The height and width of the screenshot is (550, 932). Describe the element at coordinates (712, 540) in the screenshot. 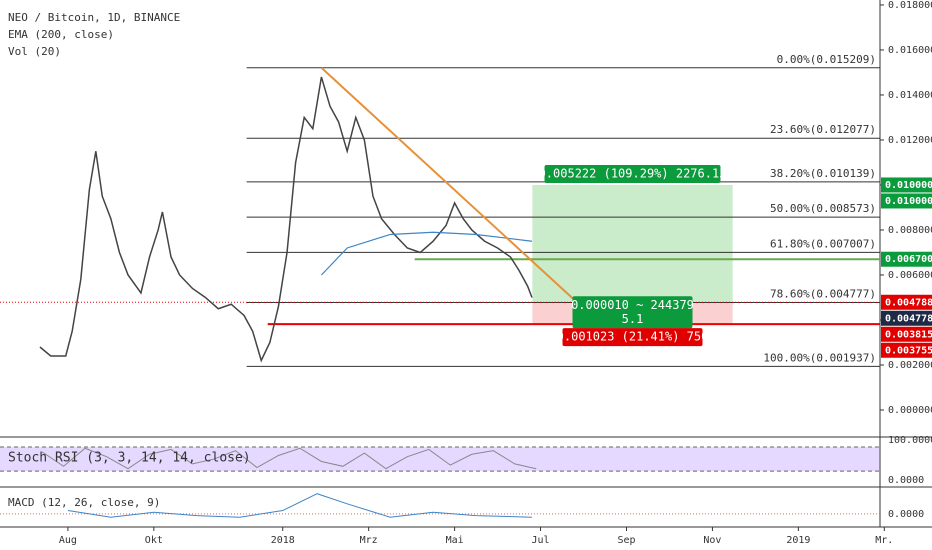

I see `x-tick-label: Nov` at that location.